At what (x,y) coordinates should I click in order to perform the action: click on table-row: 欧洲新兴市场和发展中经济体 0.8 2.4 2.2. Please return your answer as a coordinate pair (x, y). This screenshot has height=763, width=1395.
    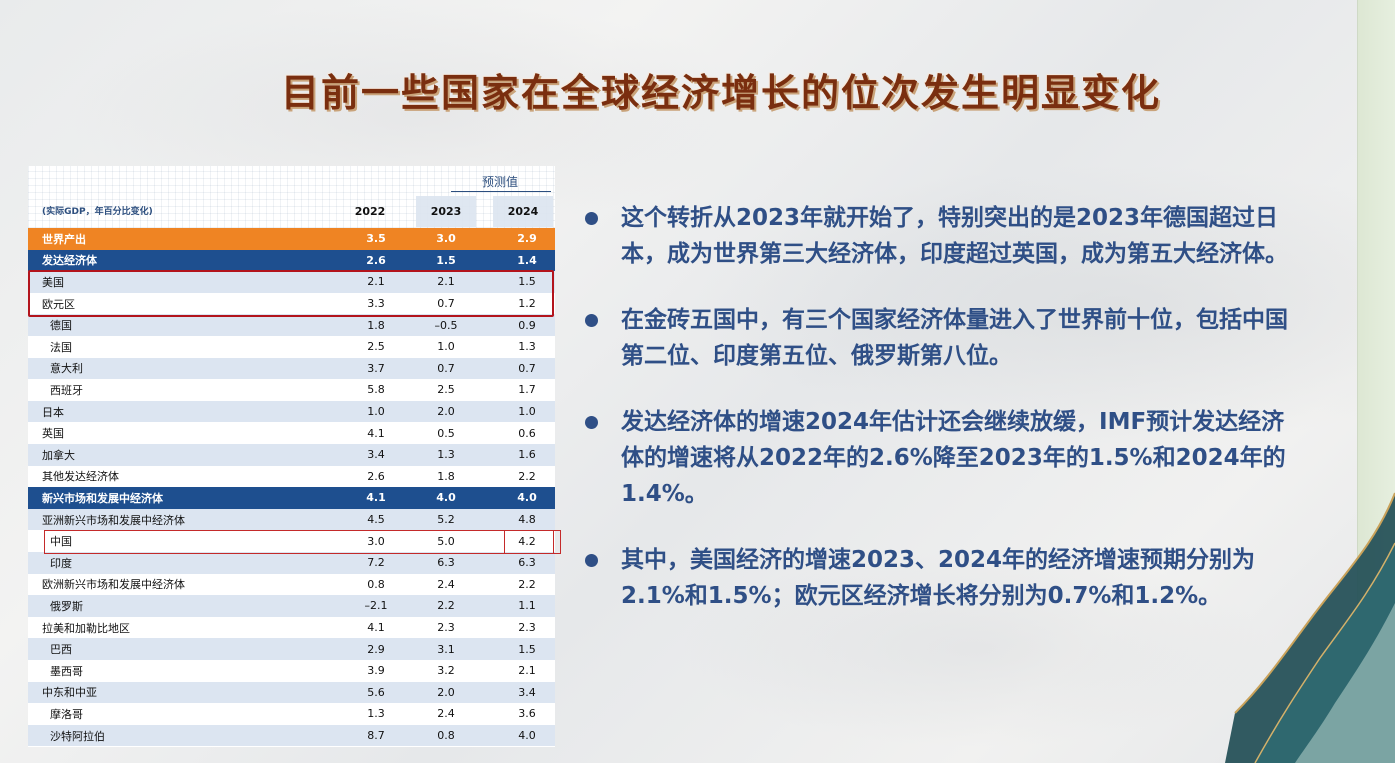
    Looking at the image, I should click on (291, 585).